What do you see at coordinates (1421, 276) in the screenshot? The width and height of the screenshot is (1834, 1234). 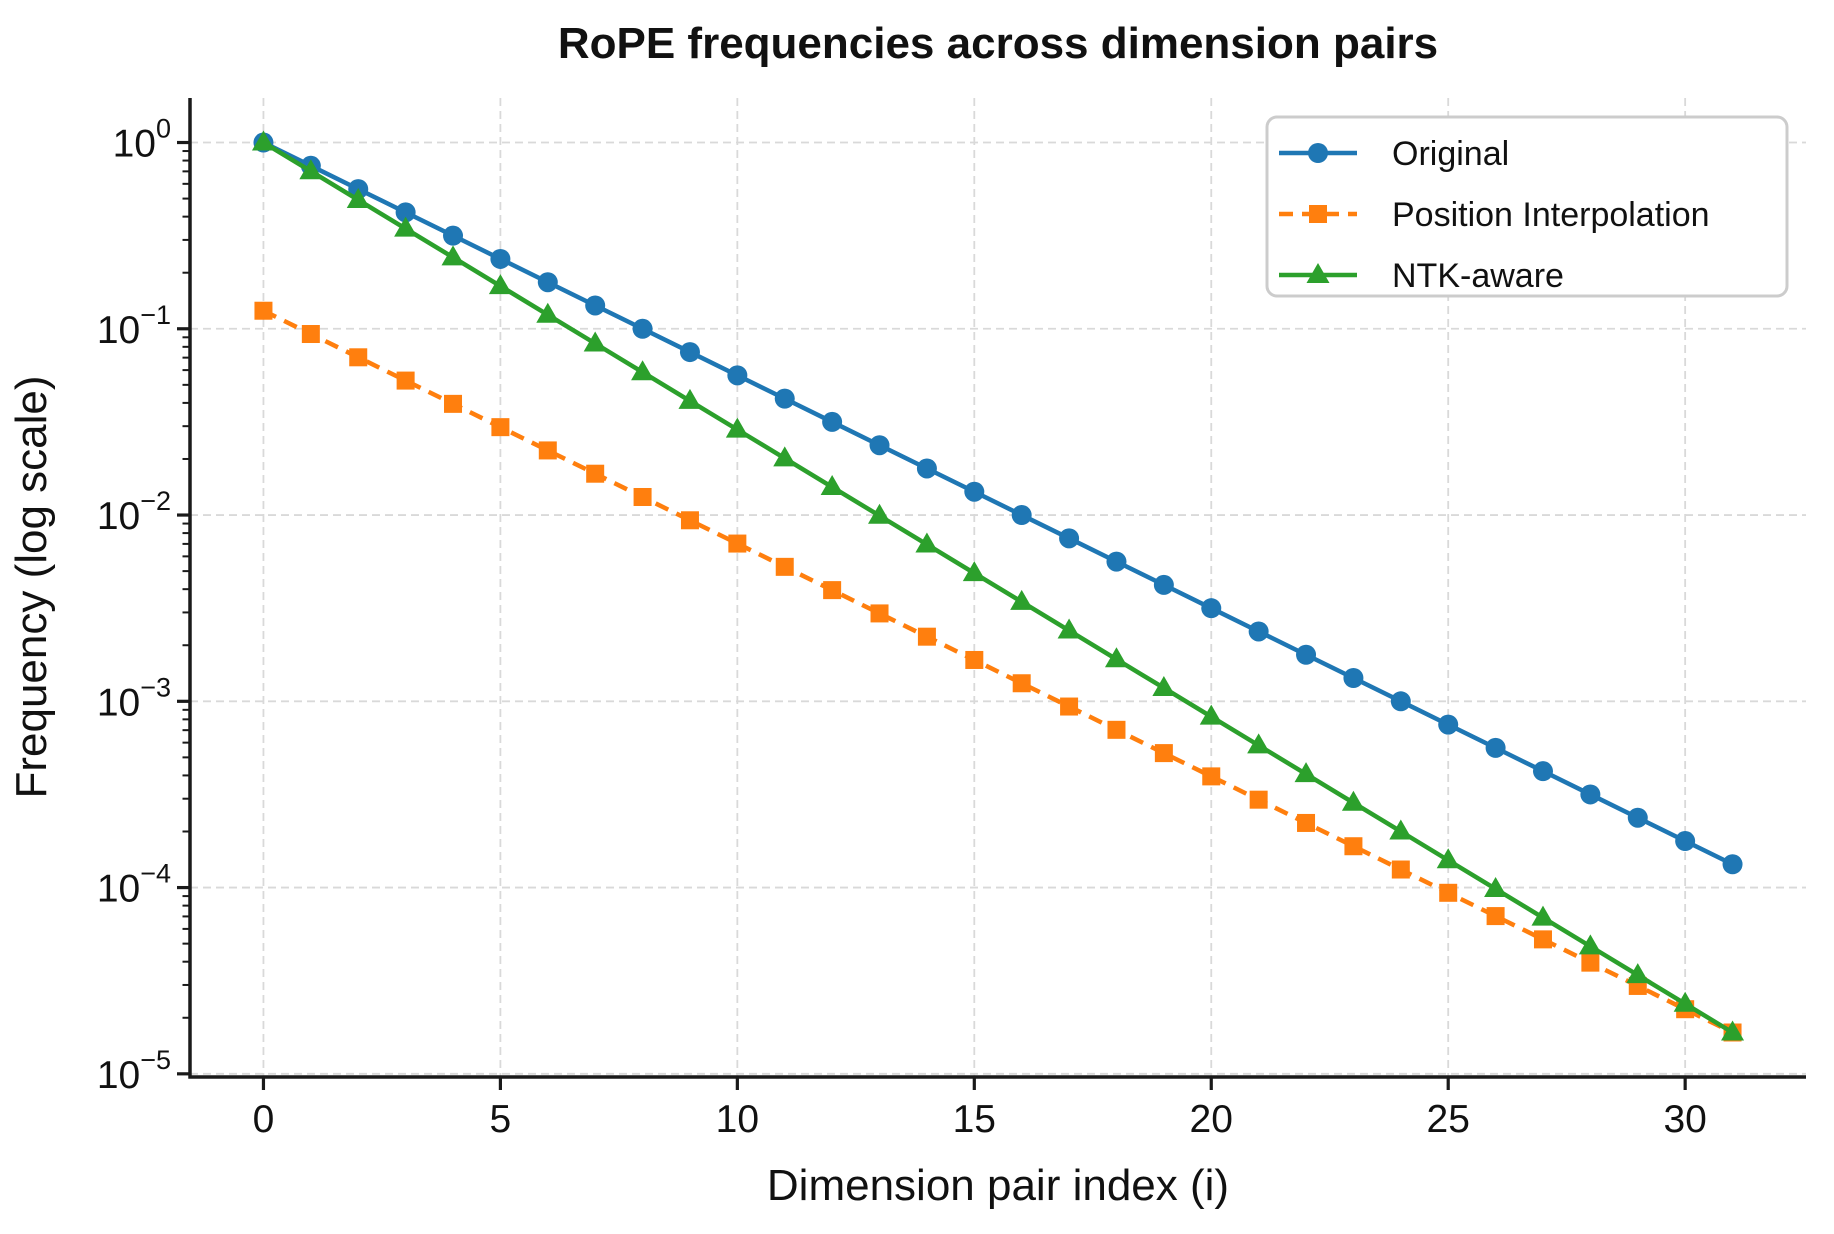 I see `legend-item-ntk-aware: NTK-aware` at bounding box center [1421, 276].